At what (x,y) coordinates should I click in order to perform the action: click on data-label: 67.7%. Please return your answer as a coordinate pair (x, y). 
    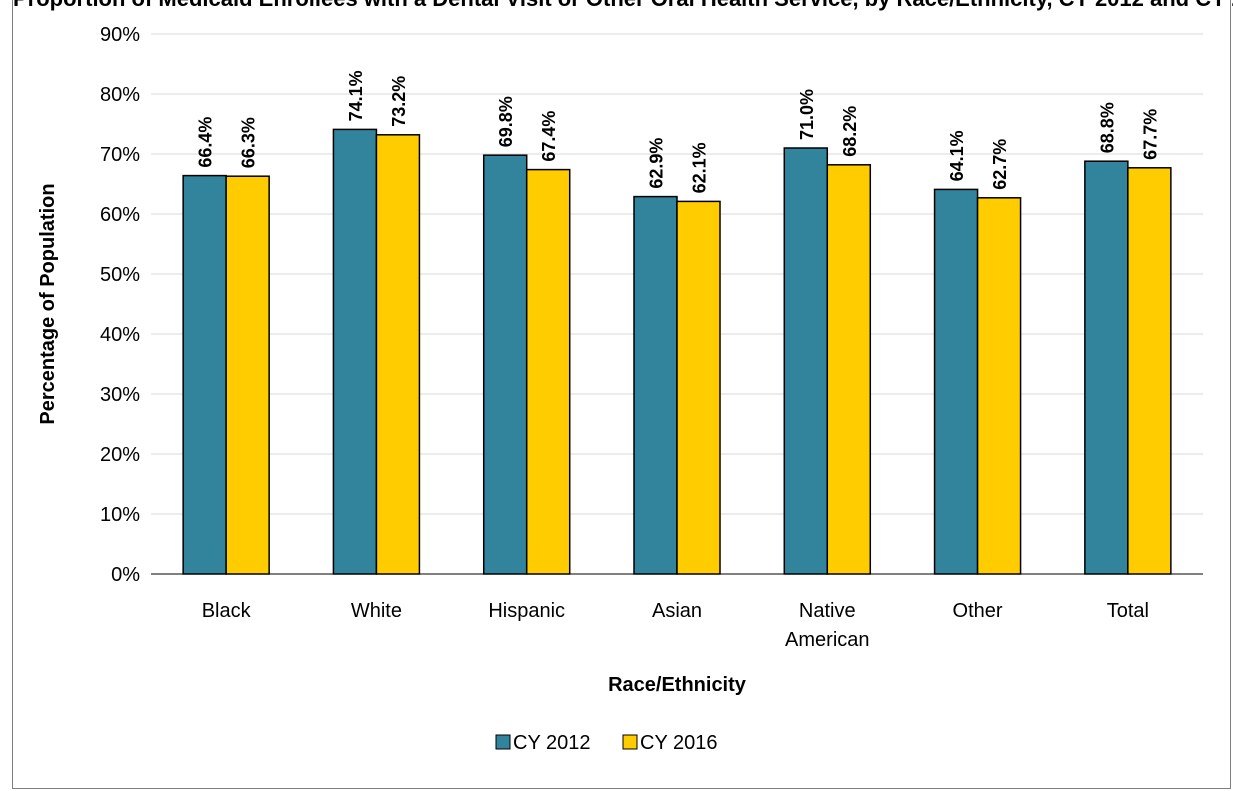
    Looking at the image, I should click on (1150, 134).